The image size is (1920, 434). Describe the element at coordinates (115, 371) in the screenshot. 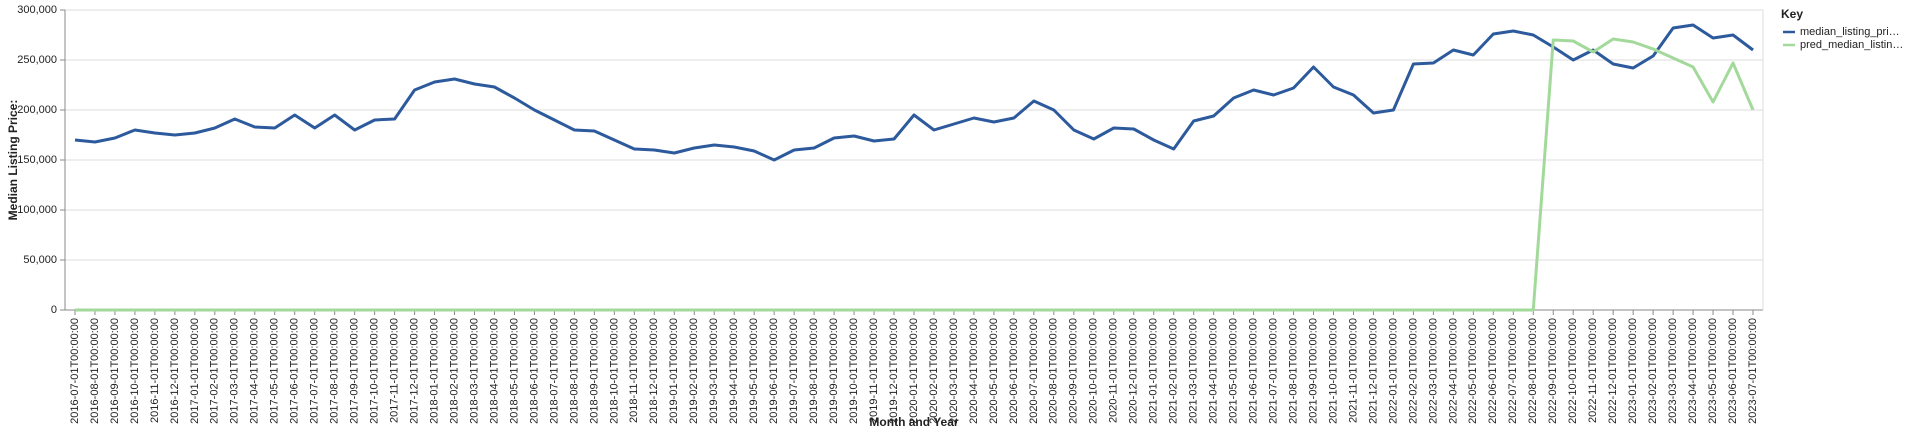

I see `x-tick-label: 2016-09-01T00:00:00` at that location.